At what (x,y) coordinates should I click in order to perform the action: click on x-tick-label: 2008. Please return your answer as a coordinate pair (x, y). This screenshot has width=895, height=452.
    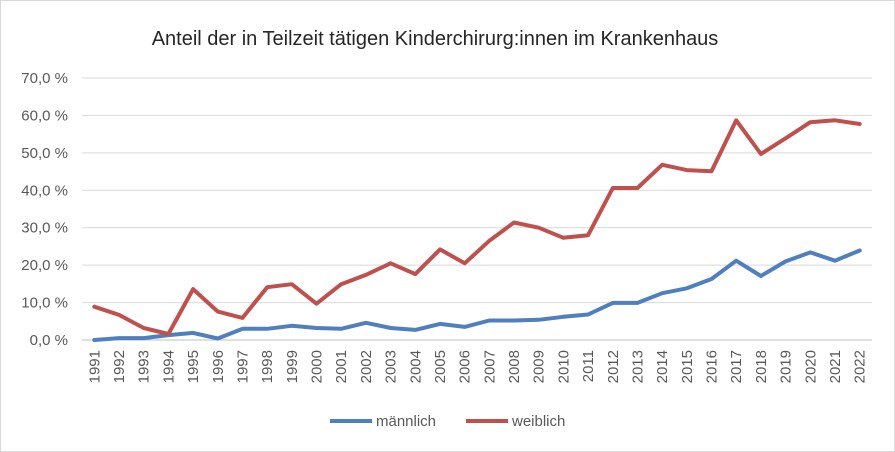
    Looking at the image, I should click on (514, 366).